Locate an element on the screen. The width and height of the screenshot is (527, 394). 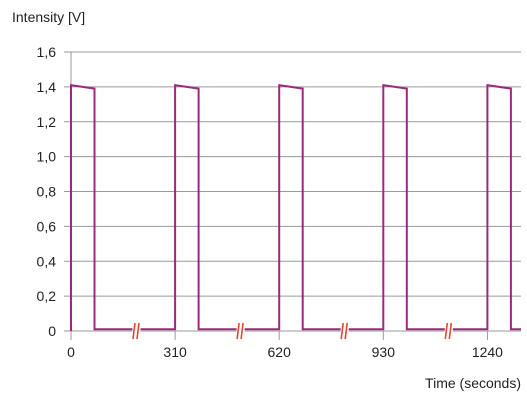
x-tick-label-0: 0 is located at coordinates (71, 352).